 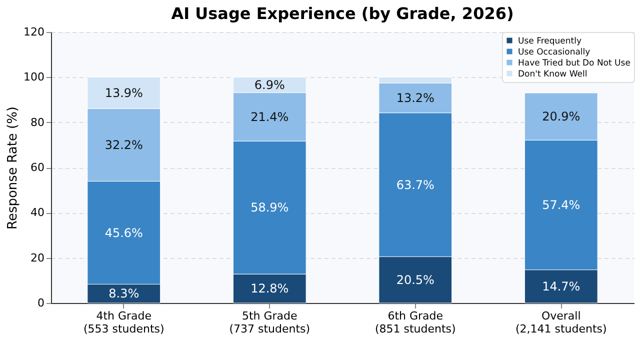 I want to click on chart-title: AI Usage Experience (by Grade, 2026), so click(x=342, y=13).